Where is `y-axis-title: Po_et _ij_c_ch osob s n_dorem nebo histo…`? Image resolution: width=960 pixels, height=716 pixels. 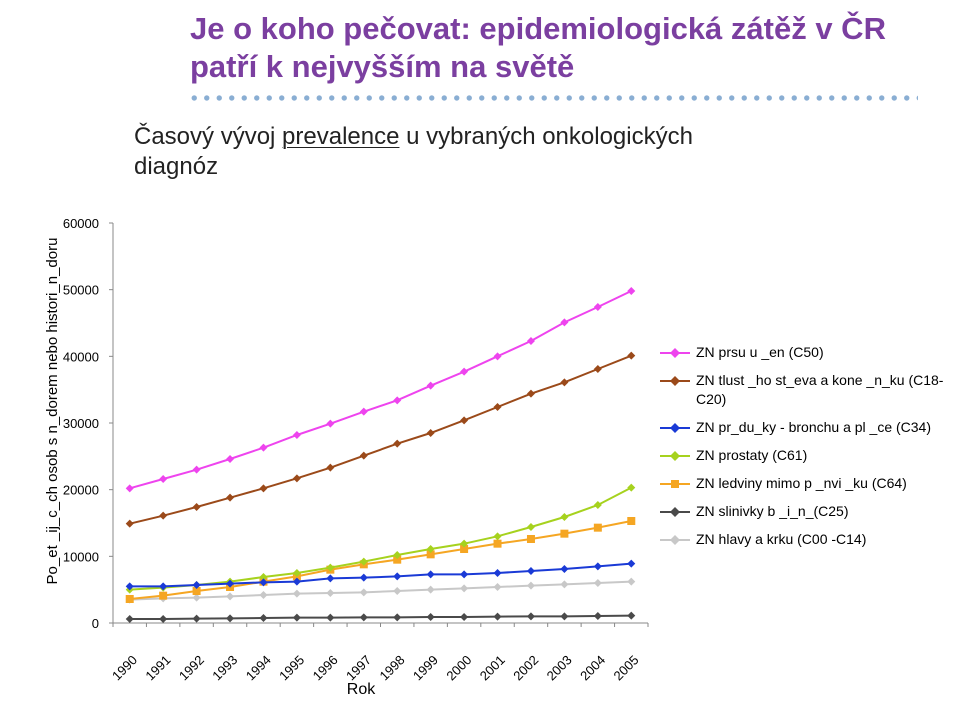 y-axis-title: Po_et _ij_c_ch osob s n_dorem nebo histo… is located at coordinates (52, 411).